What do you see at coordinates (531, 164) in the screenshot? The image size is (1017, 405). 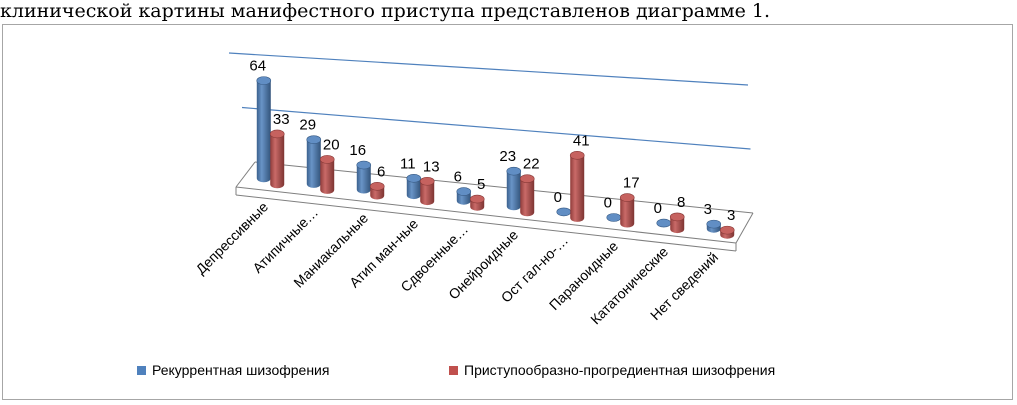 I see `data-label-1-5: 22` at bounding box center [531, 164].